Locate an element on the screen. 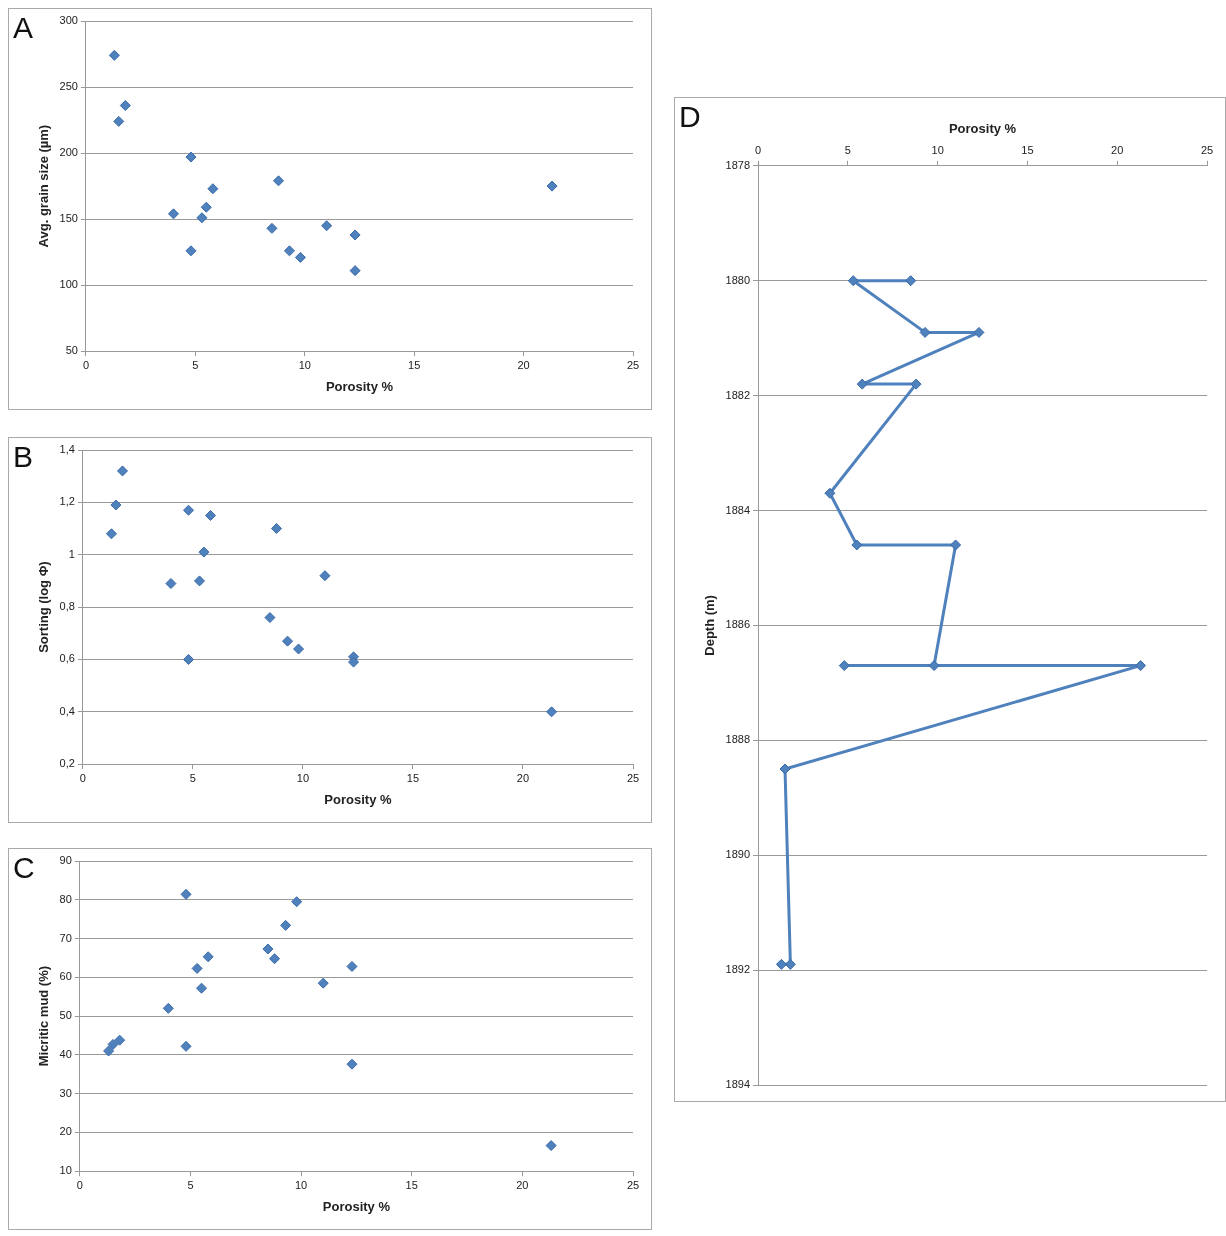 Image resolution: width=1226 pixels, height=1236 pixels. y-tick-label: 250 is located at coordinates (68, 86).